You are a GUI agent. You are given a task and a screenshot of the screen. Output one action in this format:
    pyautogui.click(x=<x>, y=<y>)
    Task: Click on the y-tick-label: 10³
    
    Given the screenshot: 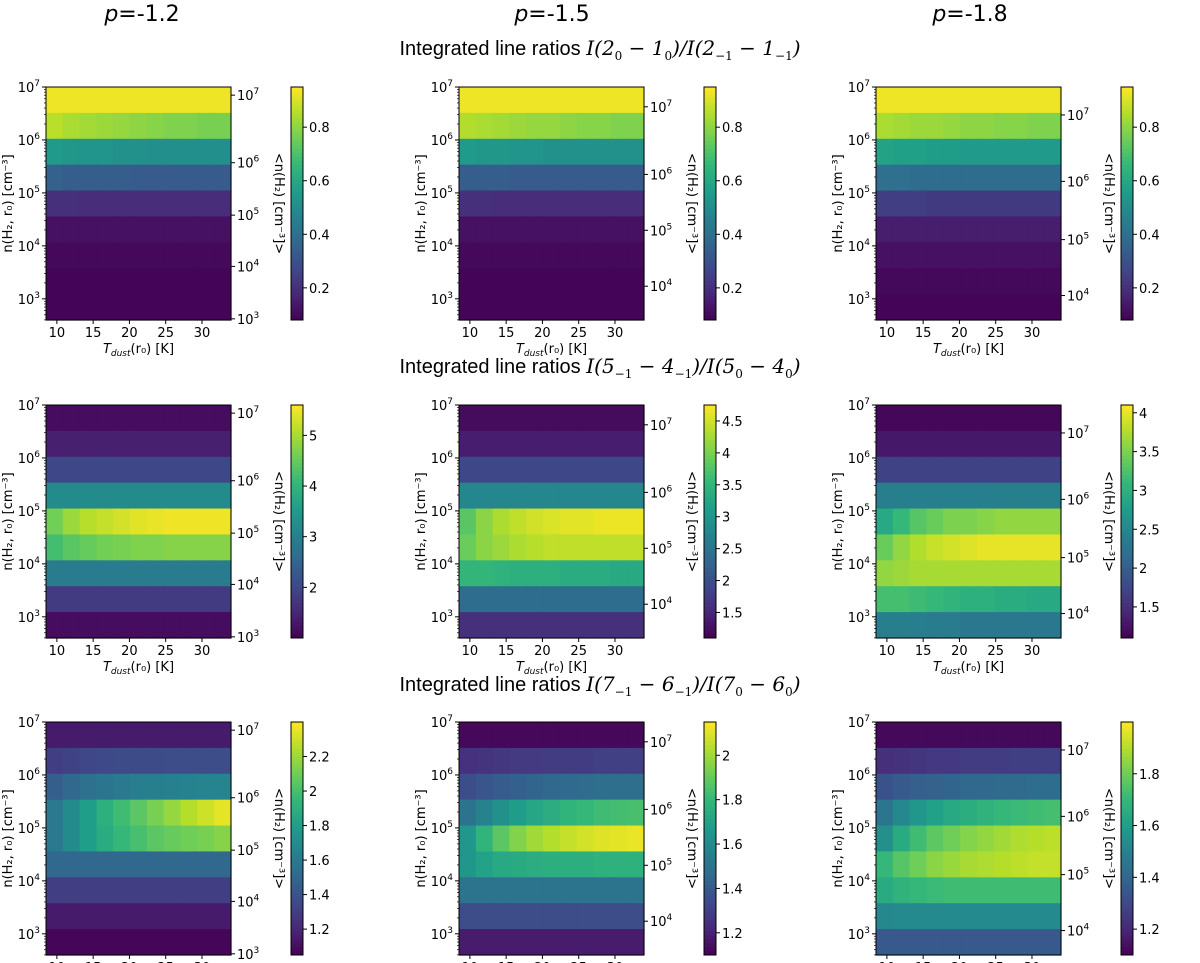 What is the action you would take?
    pyautogui.click(x=29, y=934)
    